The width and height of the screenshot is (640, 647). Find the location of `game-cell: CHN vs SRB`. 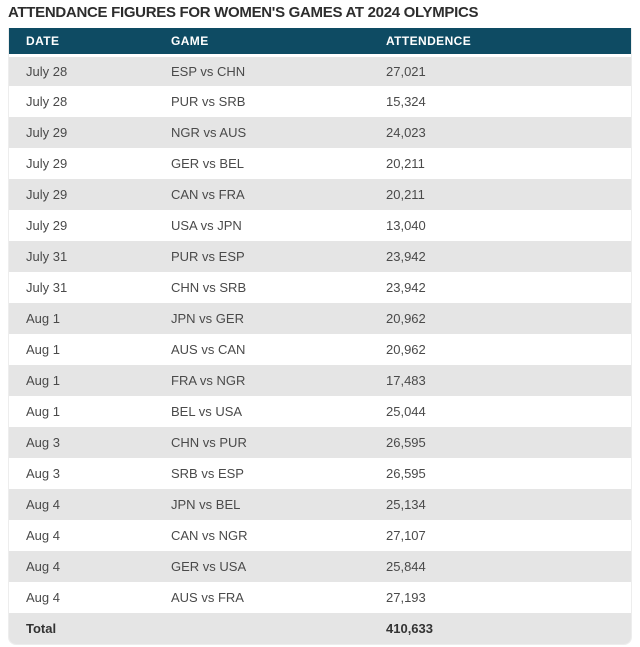

game-cell: CHN vs SRB is located at coordinates (209, 287).